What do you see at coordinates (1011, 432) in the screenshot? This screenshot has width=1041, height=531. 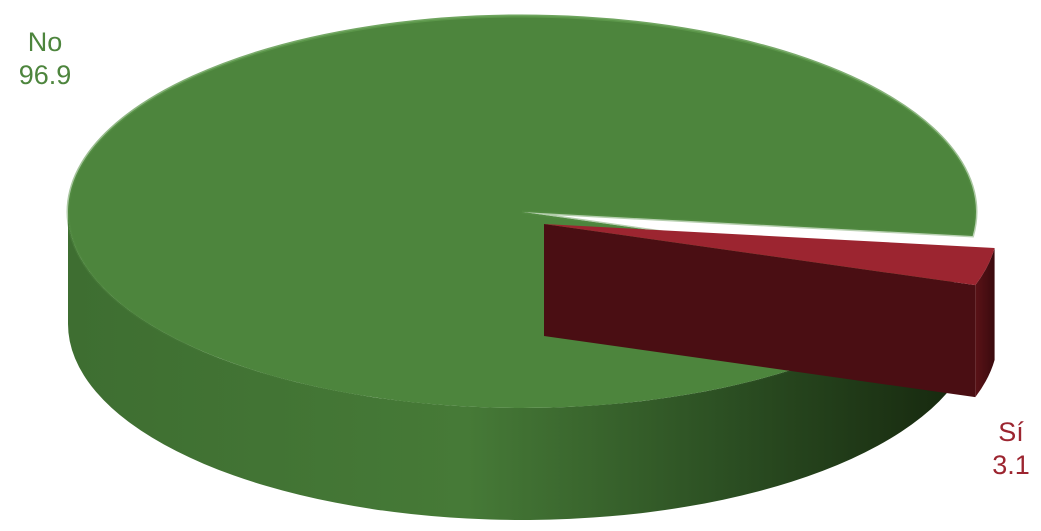 I see `slice-label-si-name: Sí` at bounding box center [1011, 432].